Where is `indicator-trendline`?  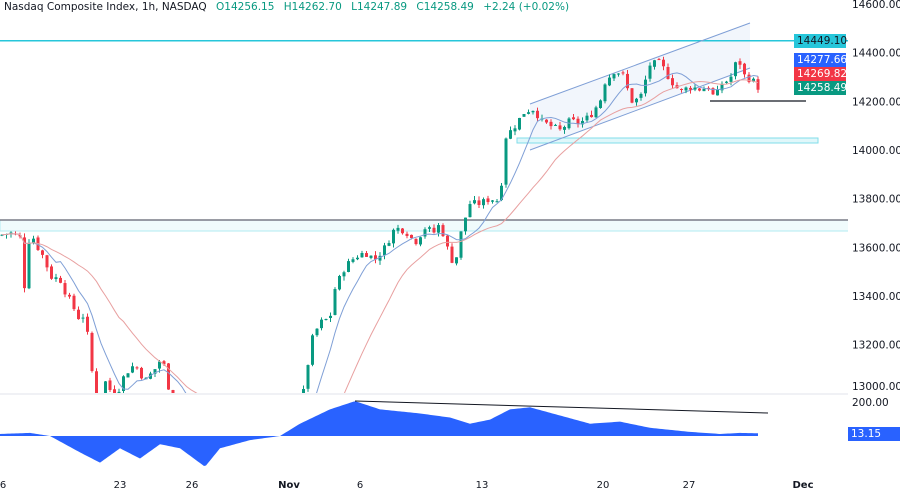
indicator-trendline is located at coordinates (561, 407).